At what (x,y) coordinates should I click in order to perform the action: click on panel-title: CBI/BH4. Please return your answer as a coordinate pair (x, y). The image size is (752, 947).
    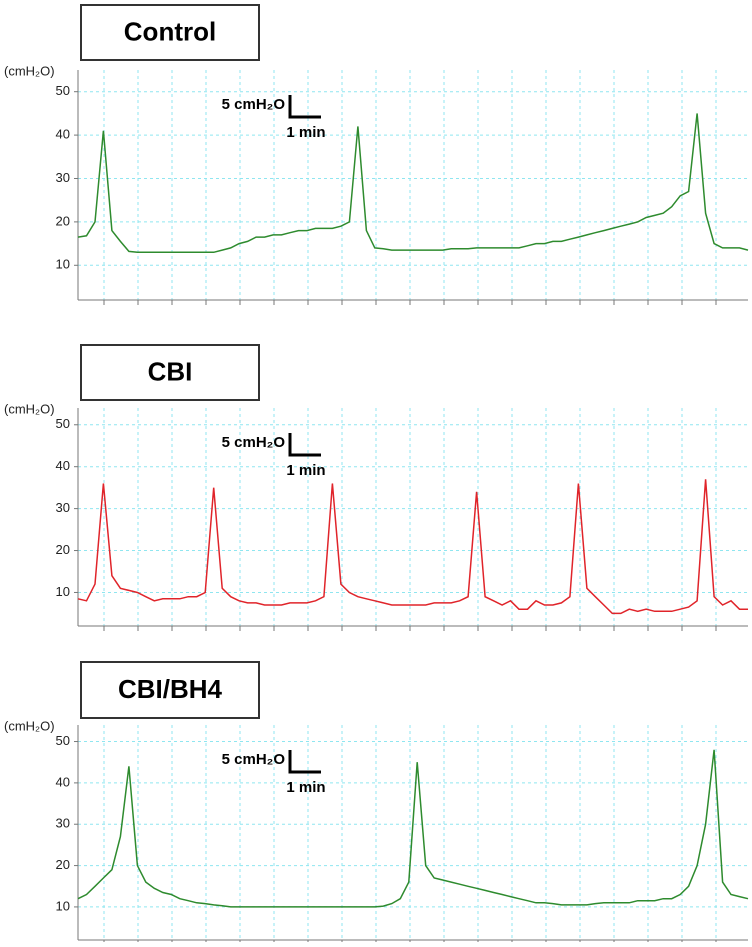
    Looking at the image, I should click on (170, 689).